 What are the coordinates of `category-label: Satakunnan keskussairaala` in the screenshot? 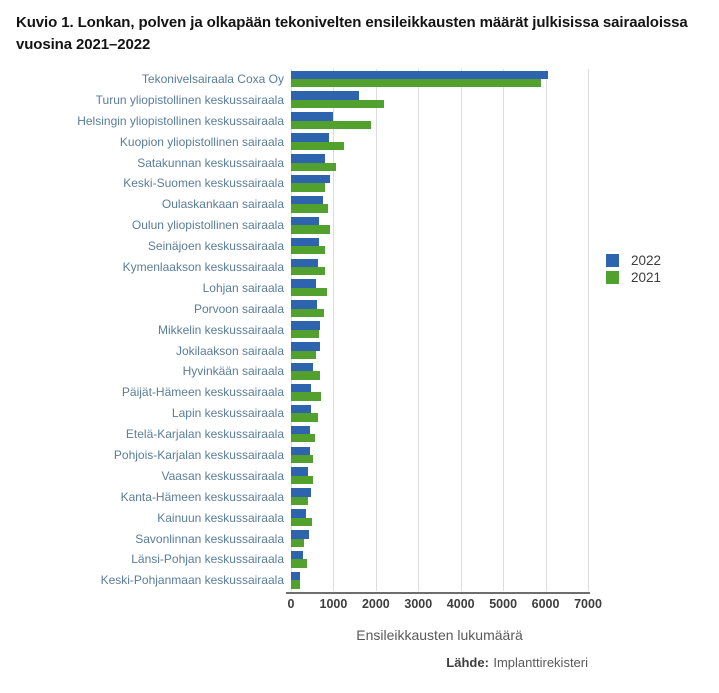 It's located at (210, 162).